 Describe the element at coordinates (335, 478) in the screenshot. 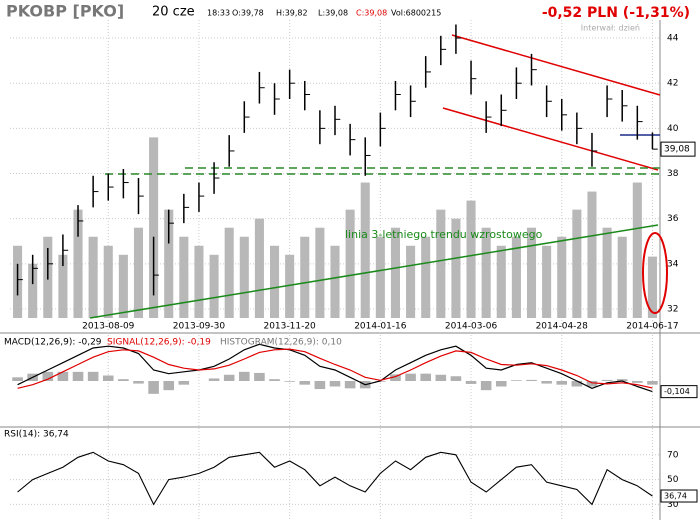

I see `rsi-line` at that location.